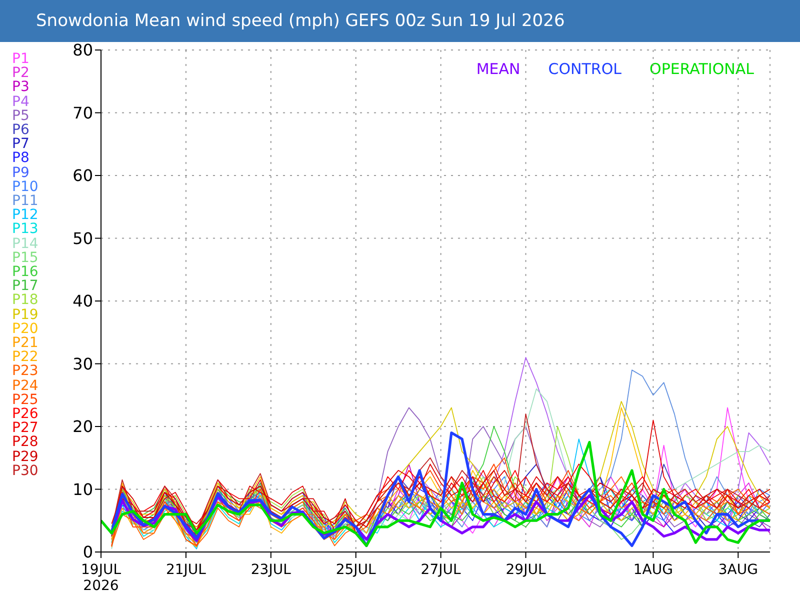 The width and height of the screenshot is (800, 600). What do you see at coordinates (400, 21) in the screenshot?
I see `chart-title: Snowdonia Mean wind speed (mph) GEFS 00z Sun 19 Jul 2026` at bounding box center [400, 21].